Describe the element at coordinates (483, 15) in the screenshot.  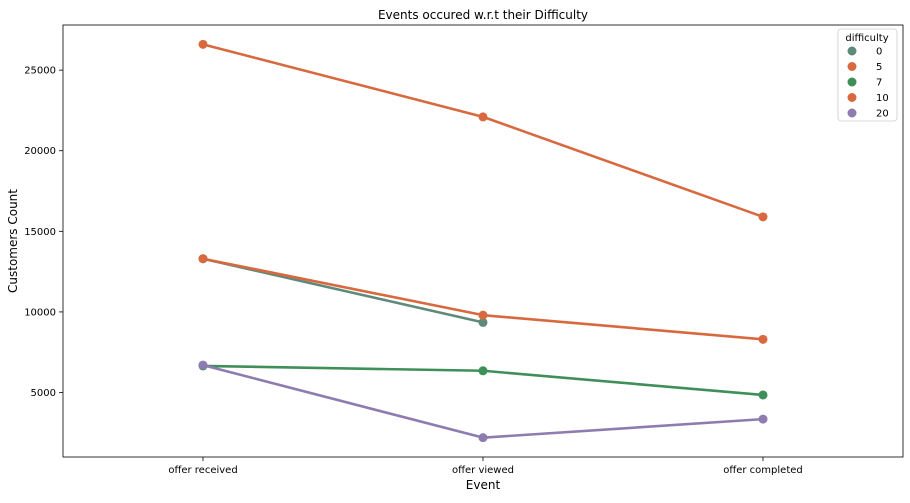
I see `chart-title: Events occured w.r.t their Difficulty` at that location.